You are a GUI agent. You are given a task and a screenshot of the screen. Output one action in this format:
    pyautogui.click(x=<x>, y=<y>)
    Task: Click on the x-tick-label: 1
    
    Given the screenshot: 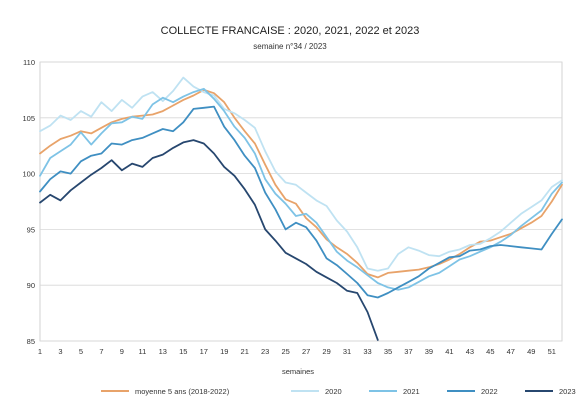 What is the action you would take?
    pyautogui.click(x=40, y=351)
    